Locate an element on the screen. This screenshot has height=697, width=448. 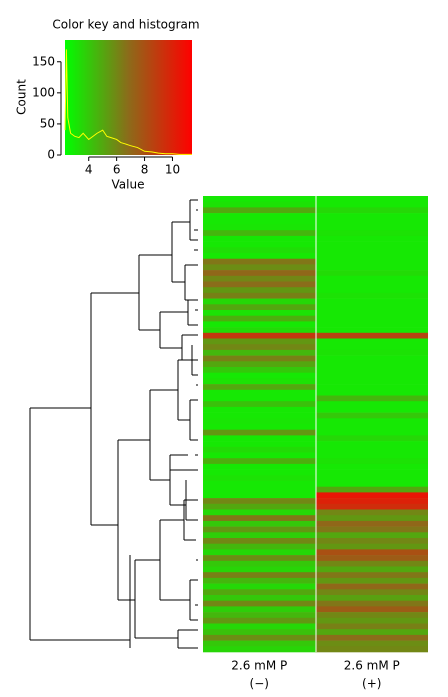
column-sublabel: (+) is located at coordinates (371, 684).